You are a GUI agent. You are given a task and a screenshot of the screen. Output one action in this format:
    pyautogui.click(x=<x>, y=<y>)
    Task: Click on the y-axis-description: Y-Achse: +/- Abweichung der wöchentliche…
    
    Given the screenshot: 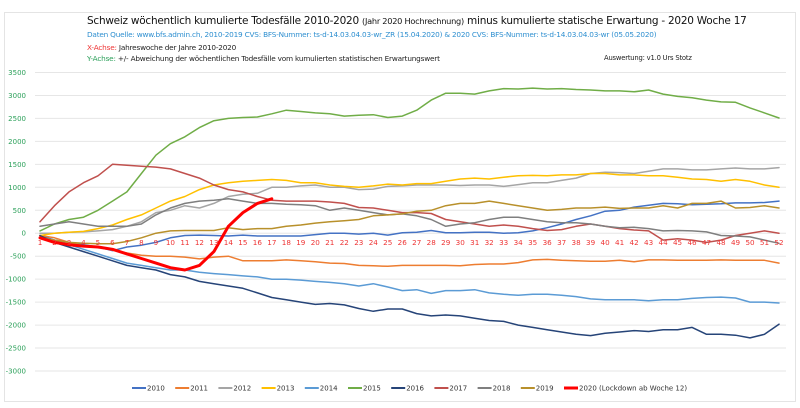 What is the action you would take?
    pyautogui.click(x=263, y=58)
    